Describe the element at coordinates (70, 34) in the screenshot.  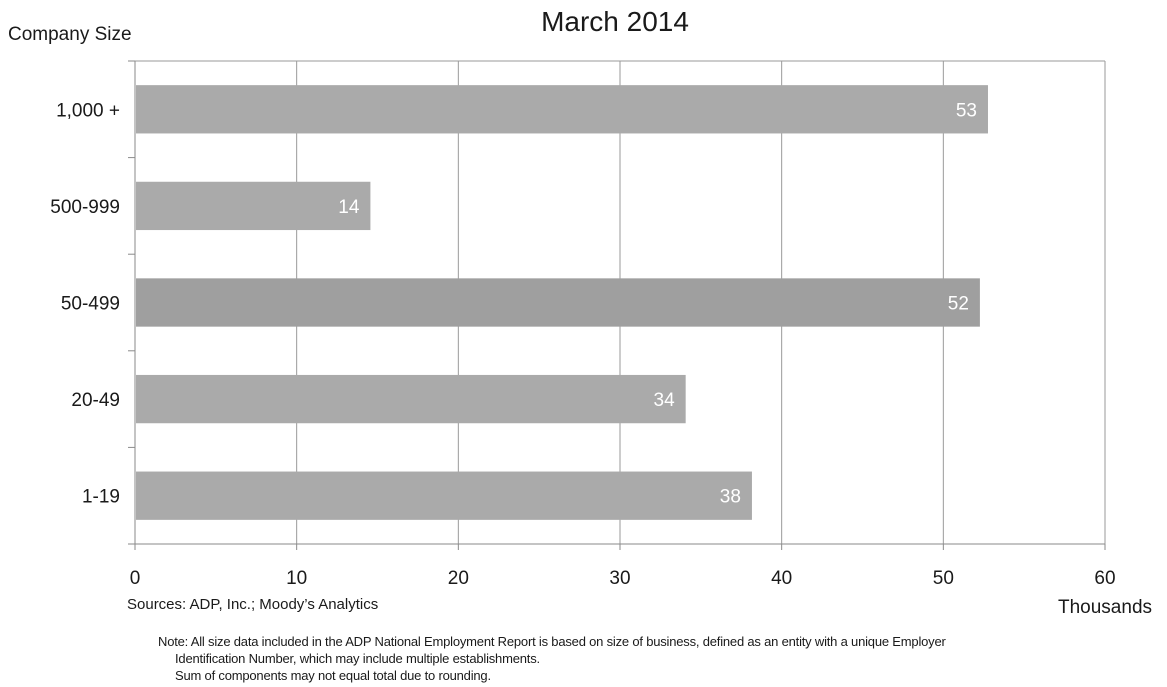
I see `y-axis-label: Company Size` at that location.